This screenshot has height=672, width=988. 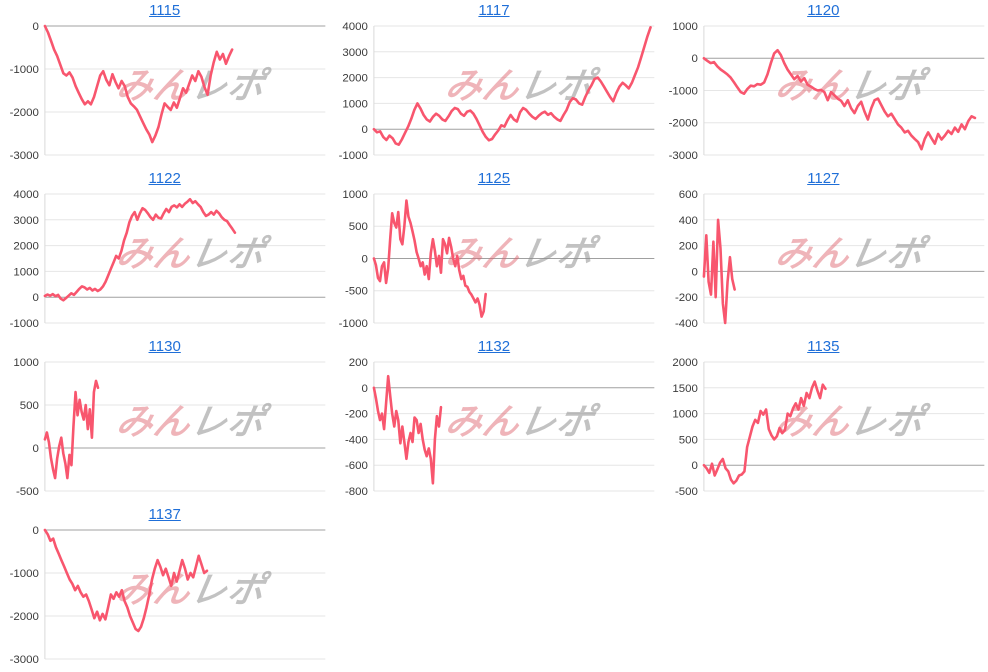 I want to click on chart-title-wrap: 1137, so click(x=164, y=515).